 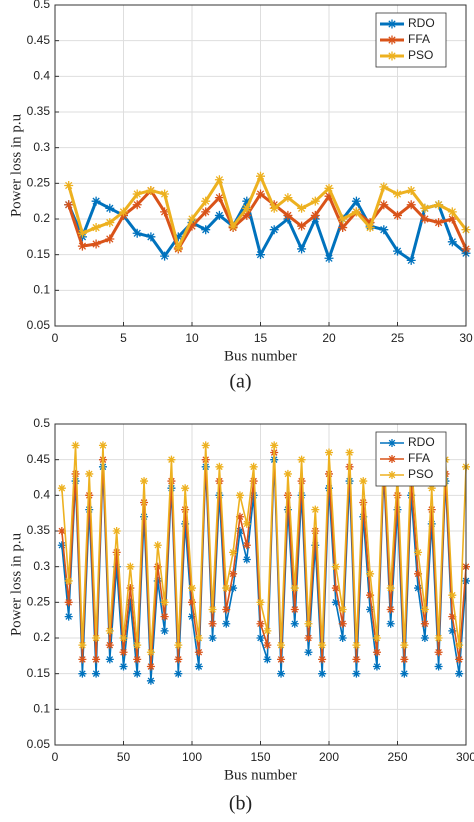 I want to click on x-tick-label: 100, so click(x=192, y=757).